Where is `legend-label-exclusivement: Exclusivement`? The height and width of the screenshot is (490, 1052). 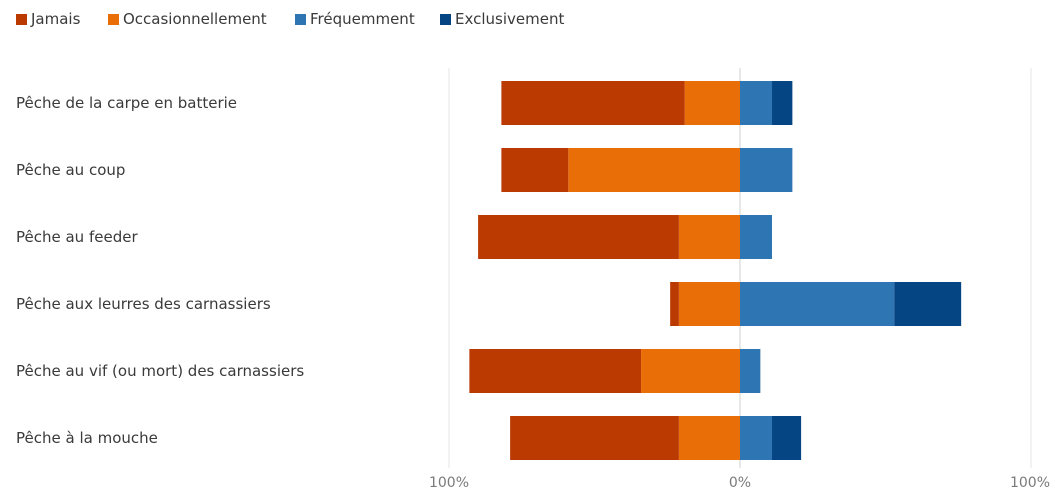 legend-label-exclusivement: Exclusivement is located at coordinates (509, 19).